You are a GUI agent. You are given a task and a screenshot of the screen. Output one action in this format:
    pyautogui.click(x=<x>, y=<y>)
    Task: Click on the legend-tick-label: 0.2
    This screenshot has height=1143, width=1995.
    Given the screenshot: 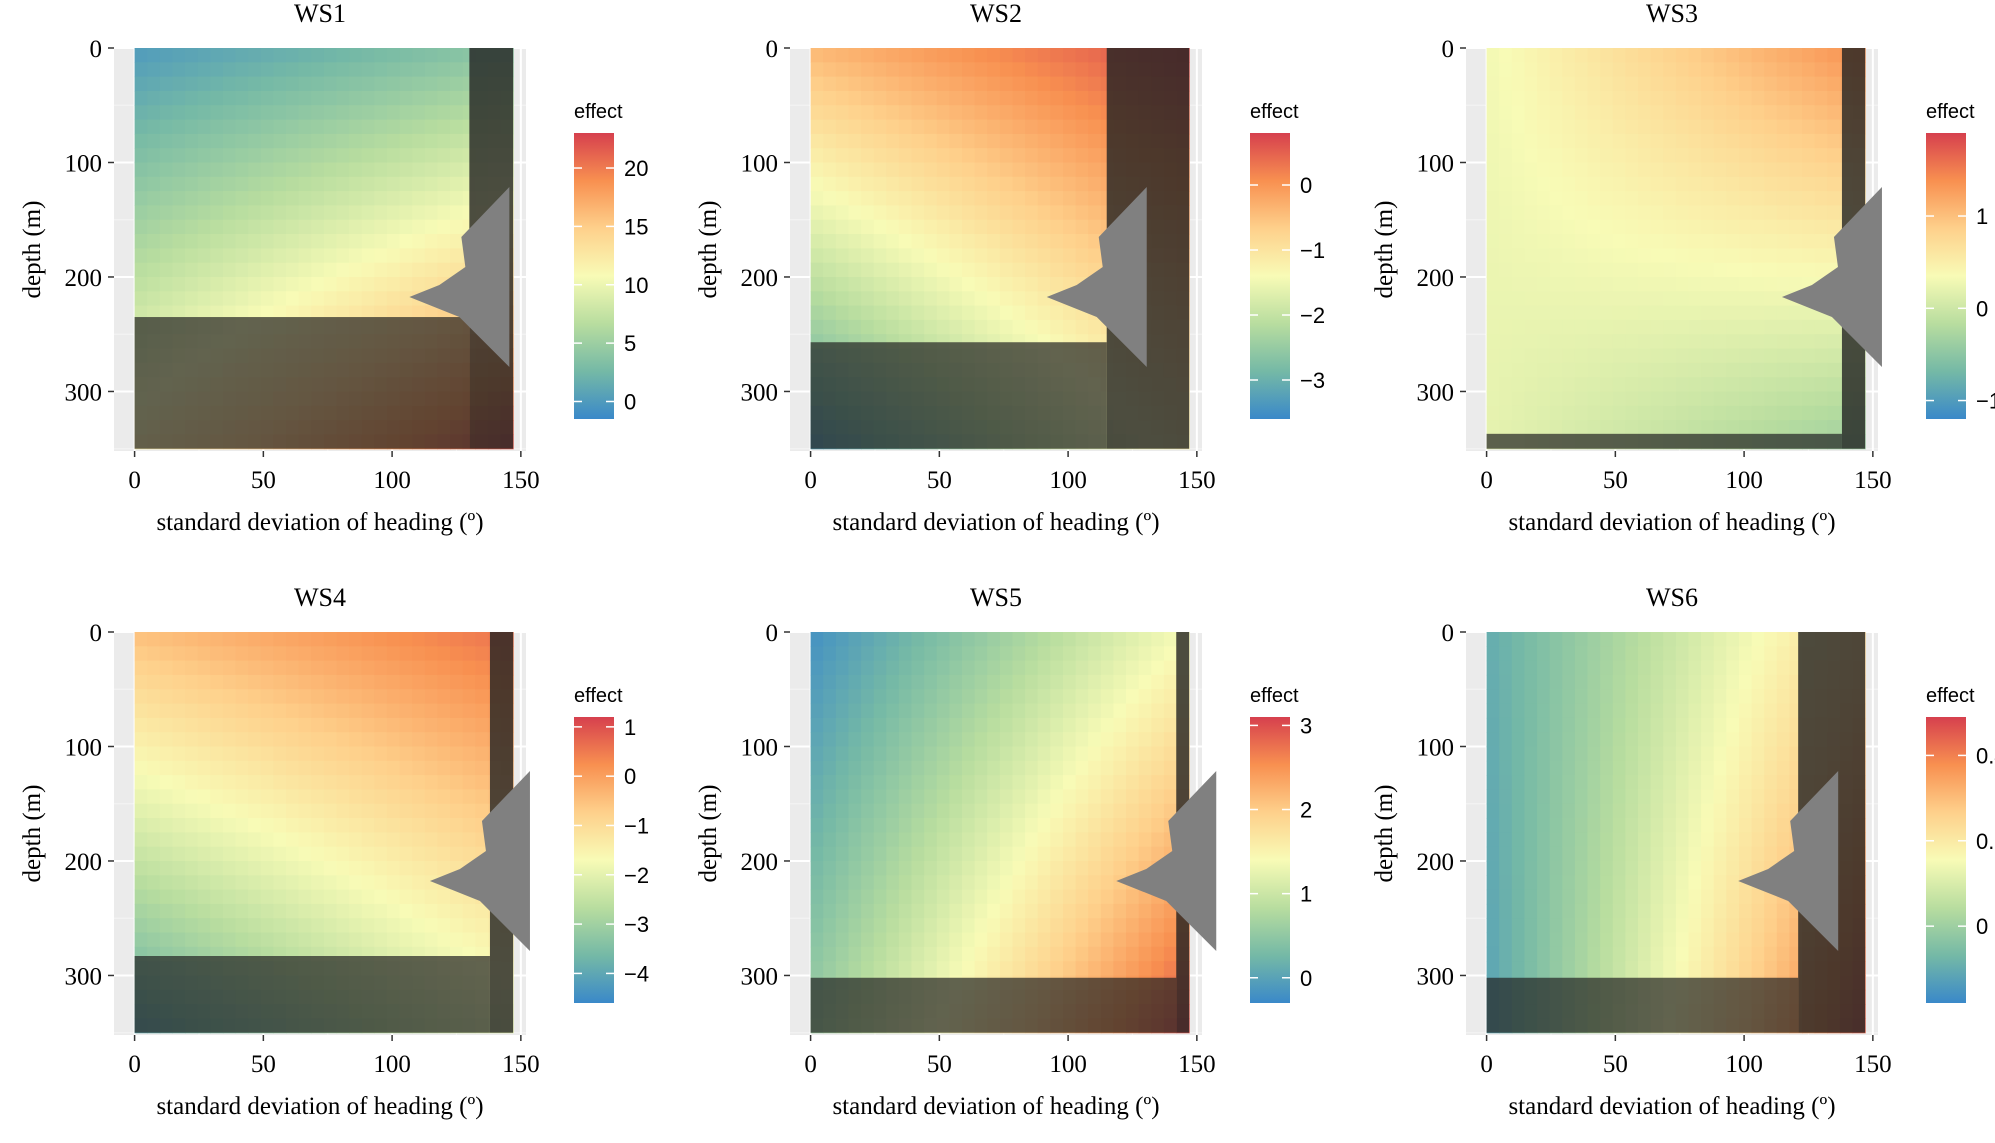 What is the action you would take?
    pyautogui.click(x=1985, y=841)
    